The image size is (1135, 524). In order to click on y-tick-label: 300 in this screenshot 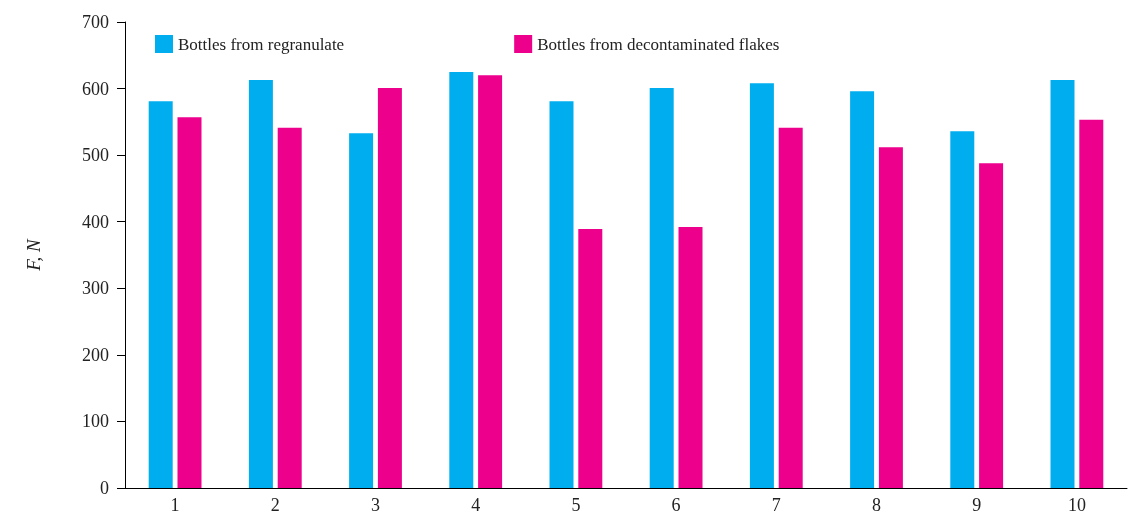, I will do `click(95, 288)`.